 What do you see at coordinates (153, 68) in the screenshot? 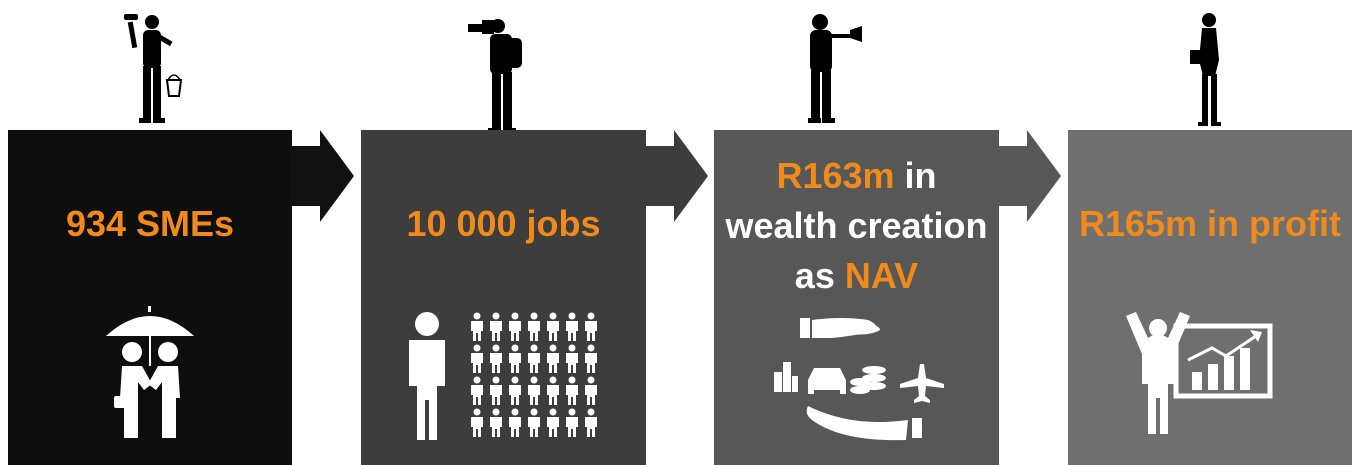
I see `painter-silhouette-icon` at bounding box center [153, 68].